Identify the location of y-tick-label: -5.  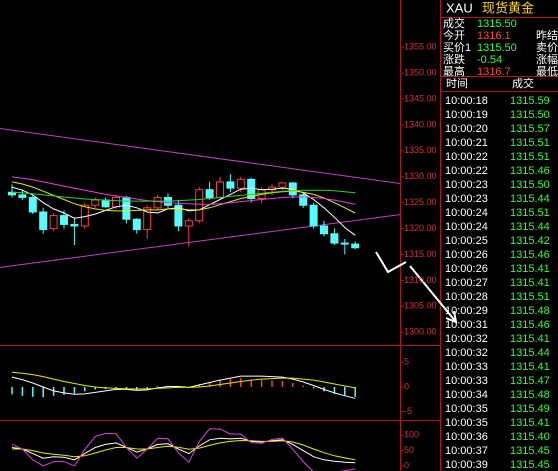
(408, 411).